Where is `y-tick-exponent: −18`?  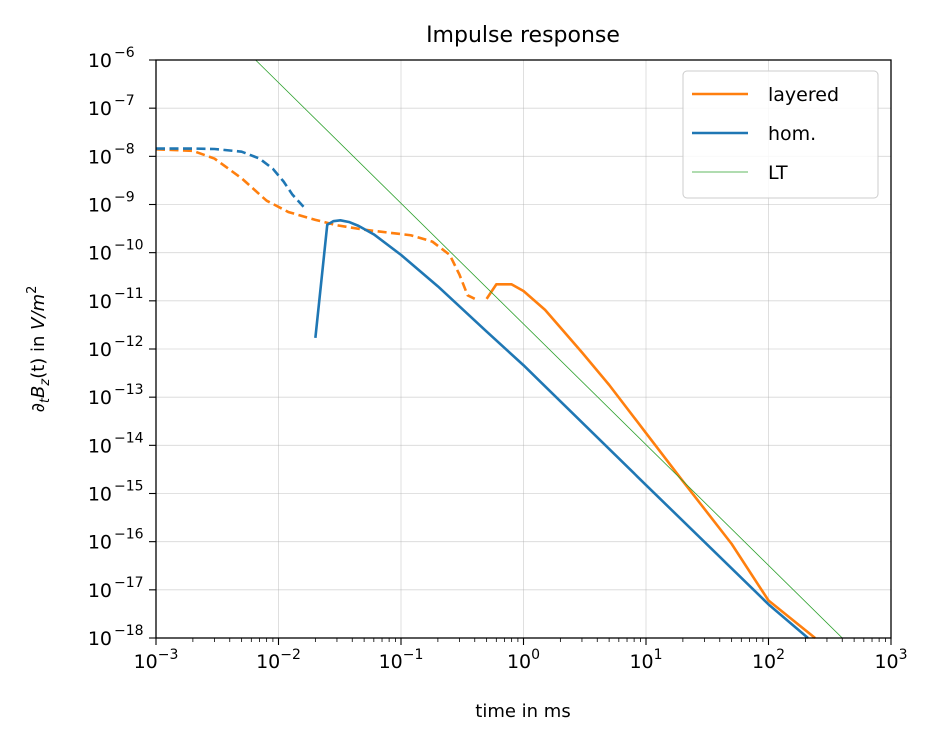 y-tick-exponent: −18 is located at coordinates (129, 631).